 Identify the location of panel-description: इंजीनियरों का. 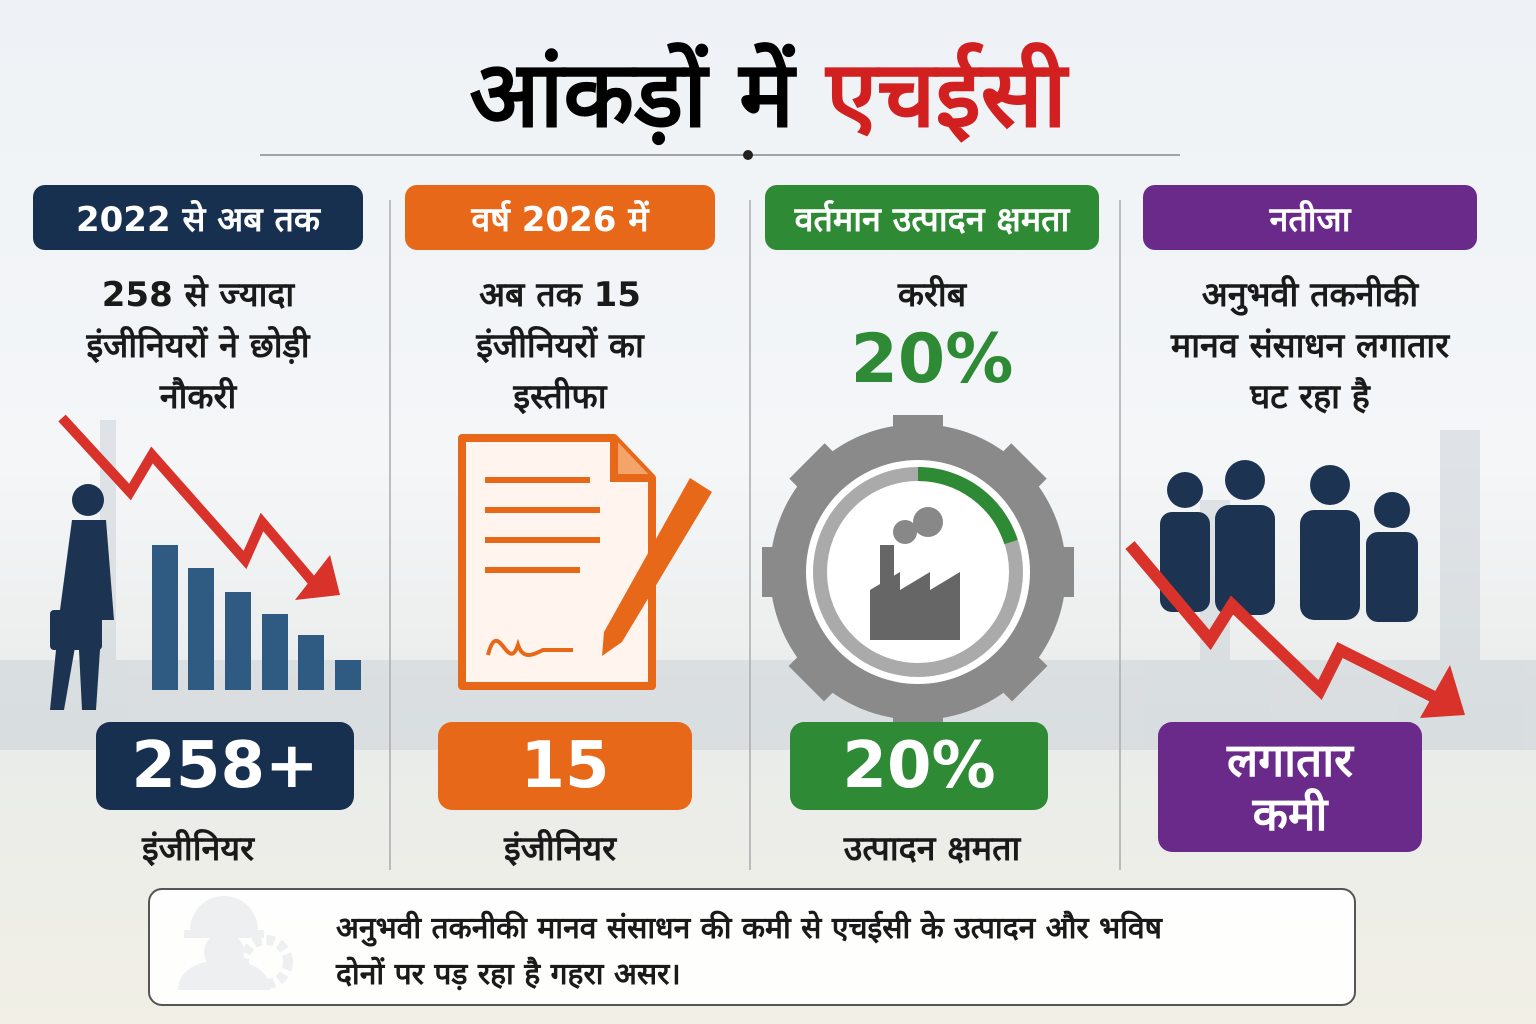
(560, 346).